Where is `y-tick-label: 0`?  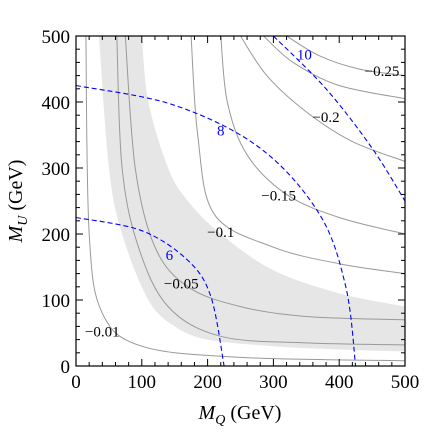
y-tick-label: 0 is located at coordinates (66, 367).